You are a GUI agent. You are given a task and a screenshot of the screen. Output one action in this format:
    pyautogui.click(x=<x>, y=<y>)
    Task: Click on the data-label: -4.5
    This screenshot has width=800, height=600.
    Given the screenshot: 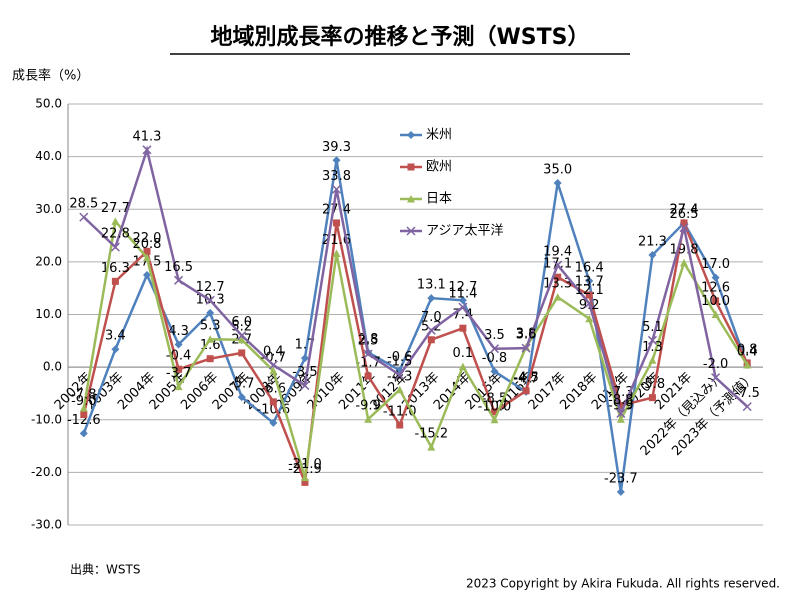 What is the action you would take?
    pyautogui.click(x=525, y=377)
    